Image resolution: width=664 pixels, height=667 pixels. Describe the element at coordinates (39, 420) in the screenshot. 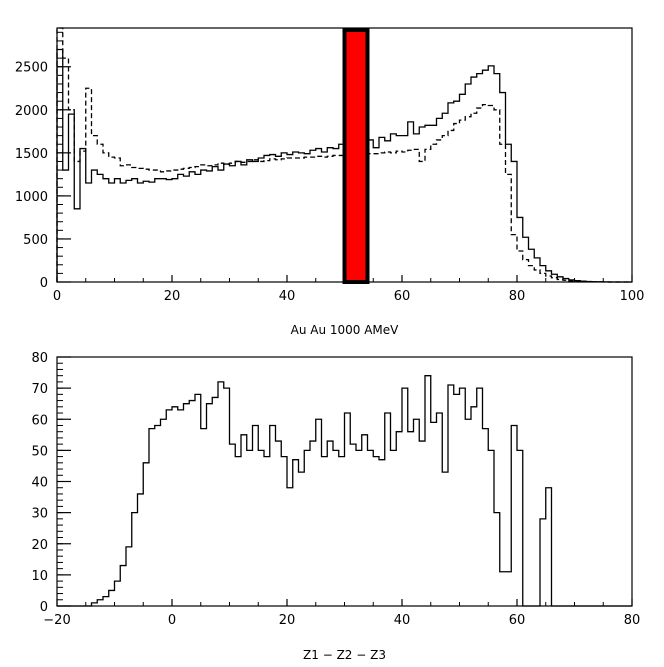

I see `y-tick-label: 60` at that location.